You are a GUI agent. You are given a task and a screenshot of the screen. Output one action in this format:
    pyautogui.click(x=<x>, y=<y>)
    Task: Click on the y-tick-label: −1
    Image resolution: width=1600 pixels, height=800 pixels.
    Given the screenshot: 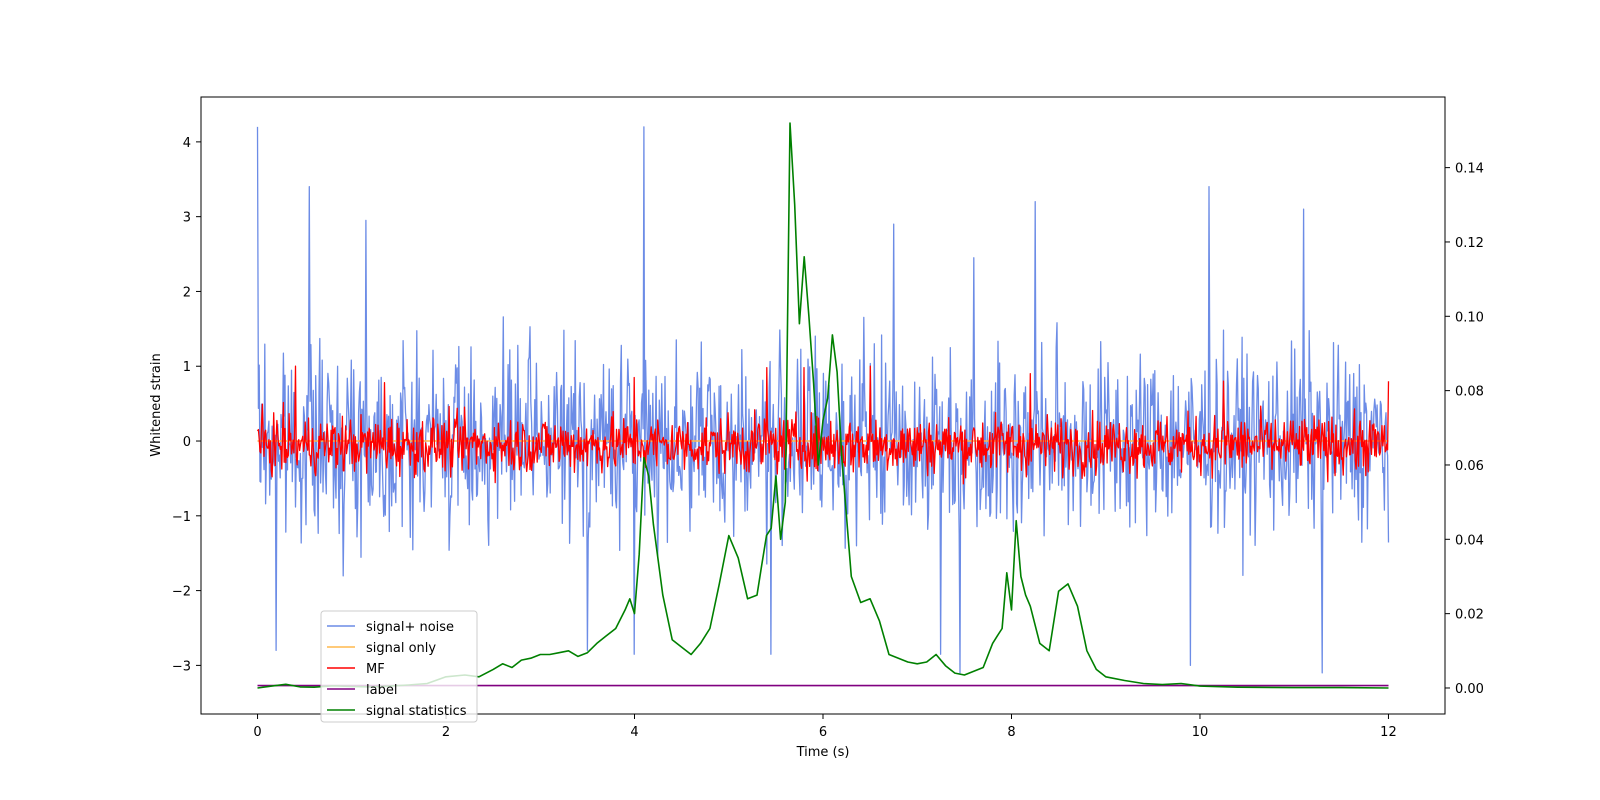 What is the action you would take?
    pyautogui.click(x=181, y=517)
    